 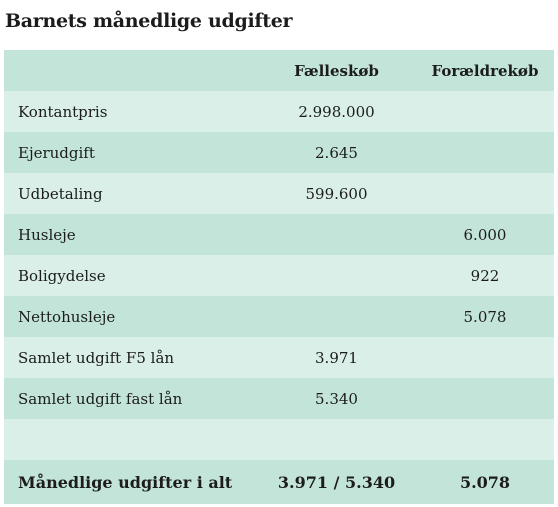 I want to click on cell-foraeldrekoeb: 922, so click(x=485, y=275).